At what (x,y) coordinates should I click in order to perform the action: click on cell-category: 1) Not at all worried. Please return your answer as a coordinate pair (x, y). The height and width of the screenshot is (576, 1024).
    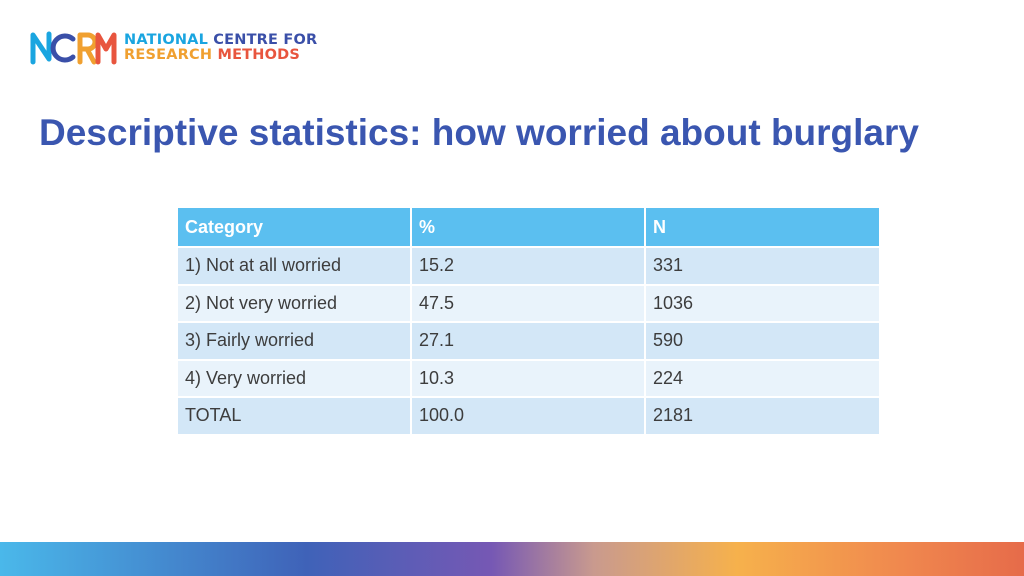
    Looking at the image, I should click on (294, 266).